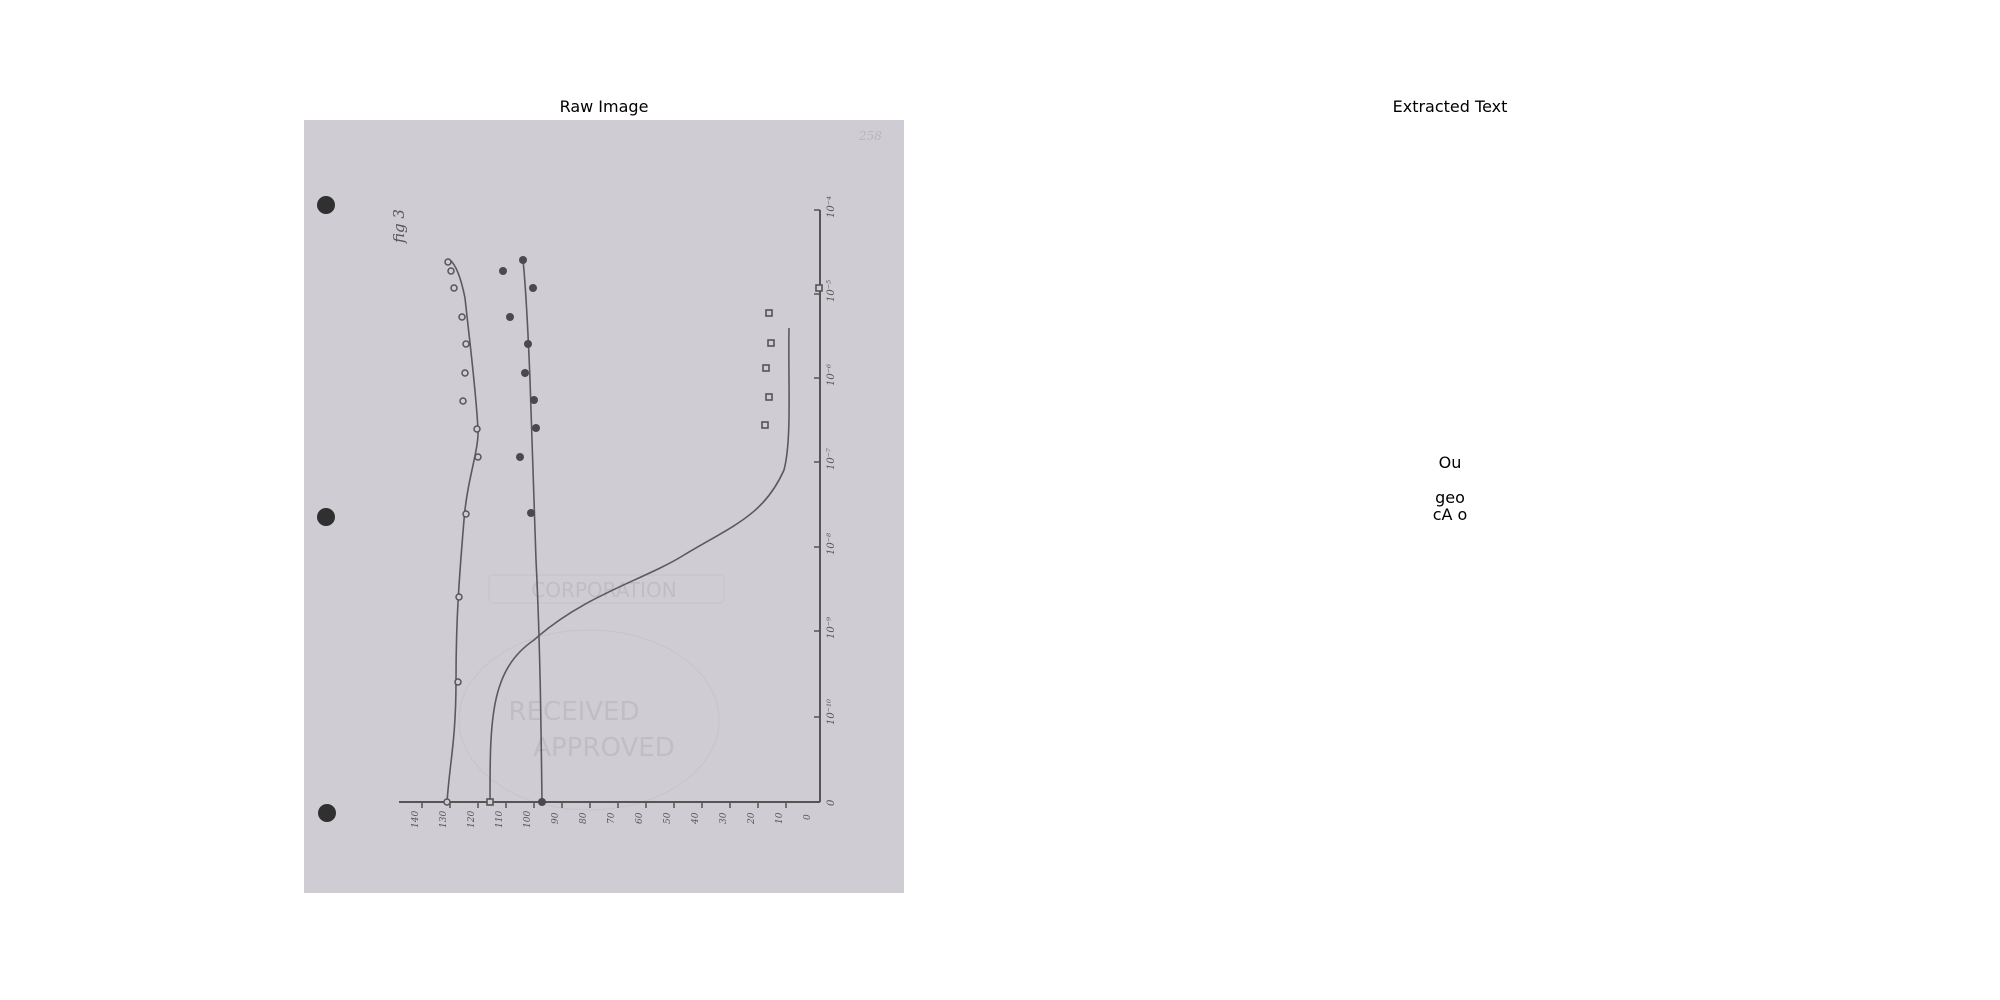  What do you see at coordinates (604, 805) in the screenshot?
I see `x-axis-ticks` at bounding box center [604, 805].